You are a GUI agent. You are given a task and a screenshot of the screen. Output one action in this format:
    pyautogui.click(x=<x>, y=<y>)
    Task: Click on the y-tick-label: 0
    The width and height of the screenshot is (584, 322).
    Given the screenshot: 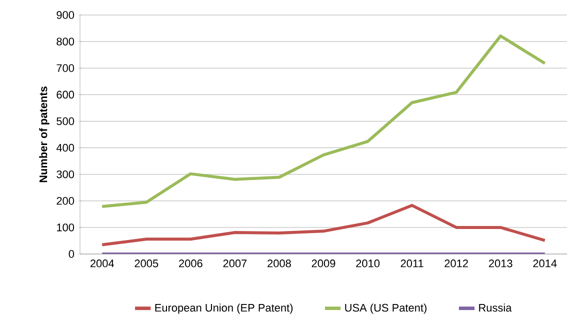 What is the action you would take?
    pyautogui.click(x=71, y=254)
    